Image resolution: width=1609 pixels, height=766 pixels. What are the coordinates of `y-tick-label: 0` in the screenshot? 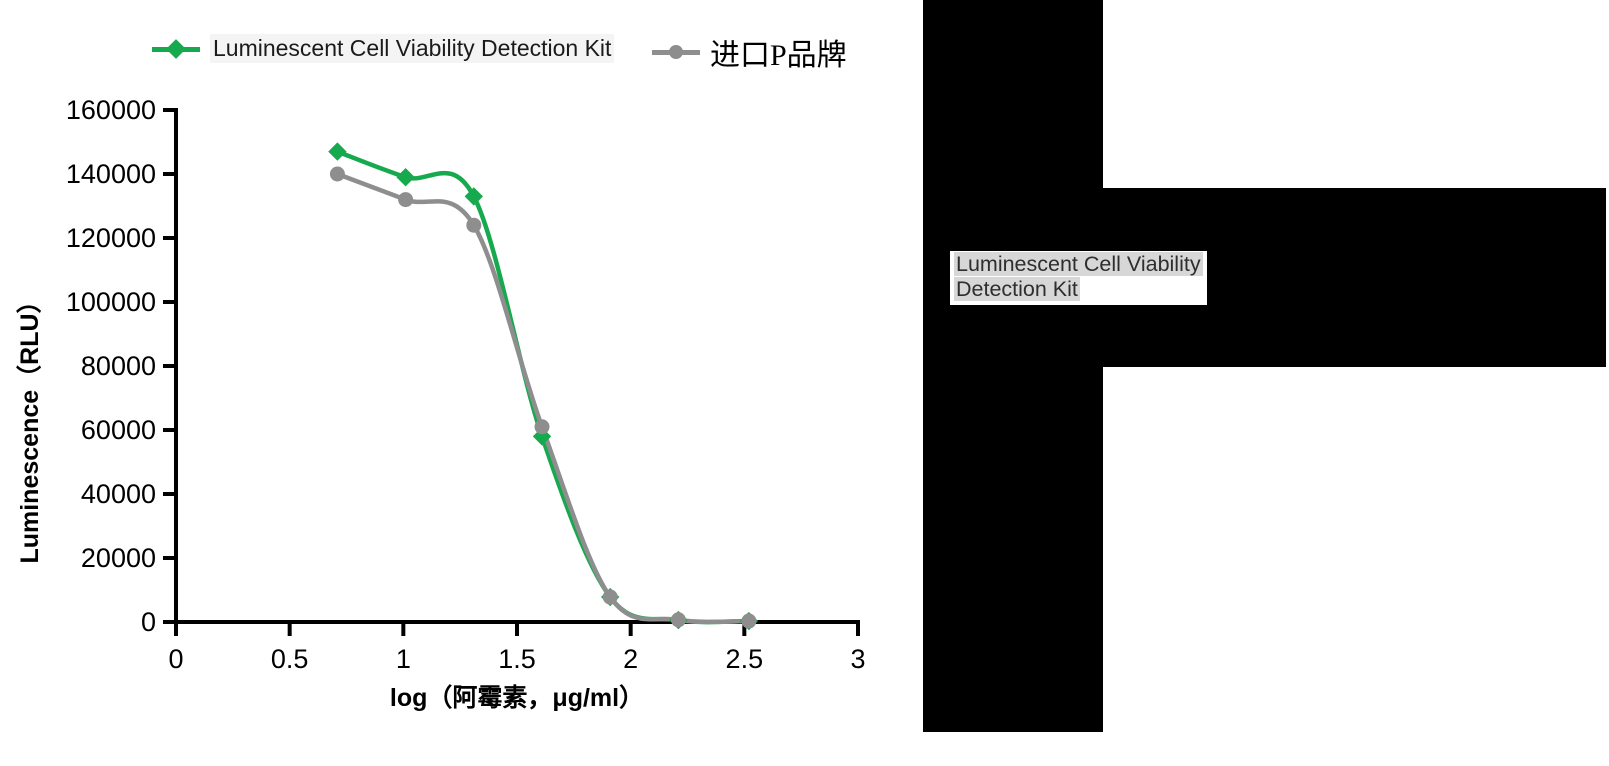 It's located at (148, 622).